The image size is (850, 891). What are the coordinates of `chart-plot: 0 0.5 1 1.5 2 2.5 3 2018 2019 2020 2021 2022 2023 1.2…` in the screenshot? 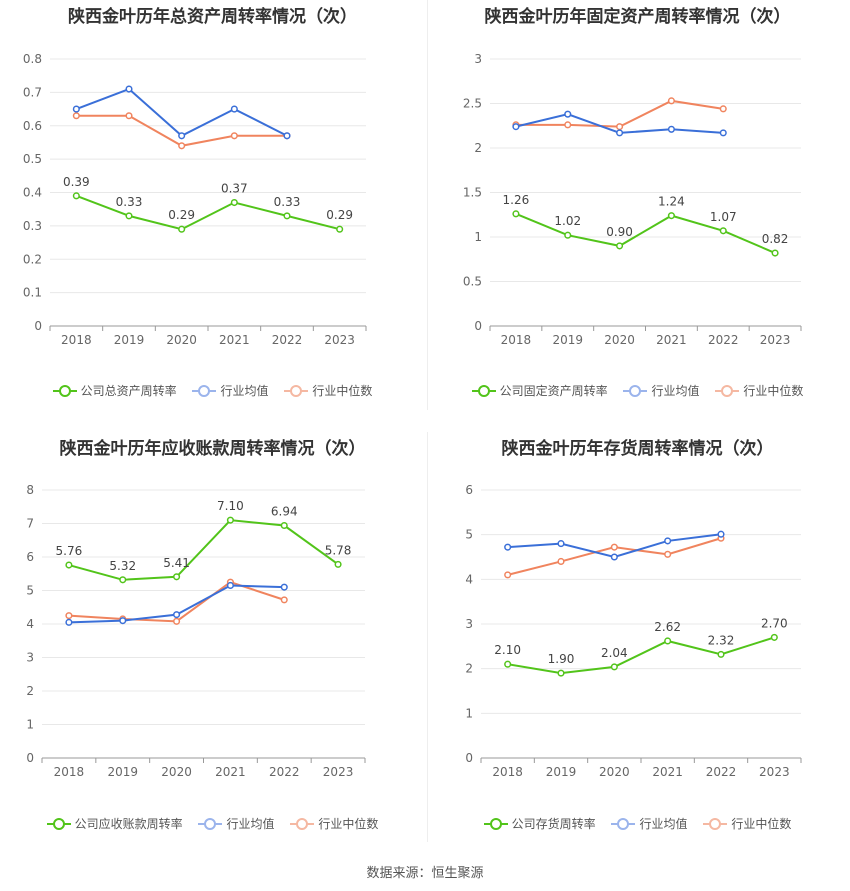 It's located at (632, 199).